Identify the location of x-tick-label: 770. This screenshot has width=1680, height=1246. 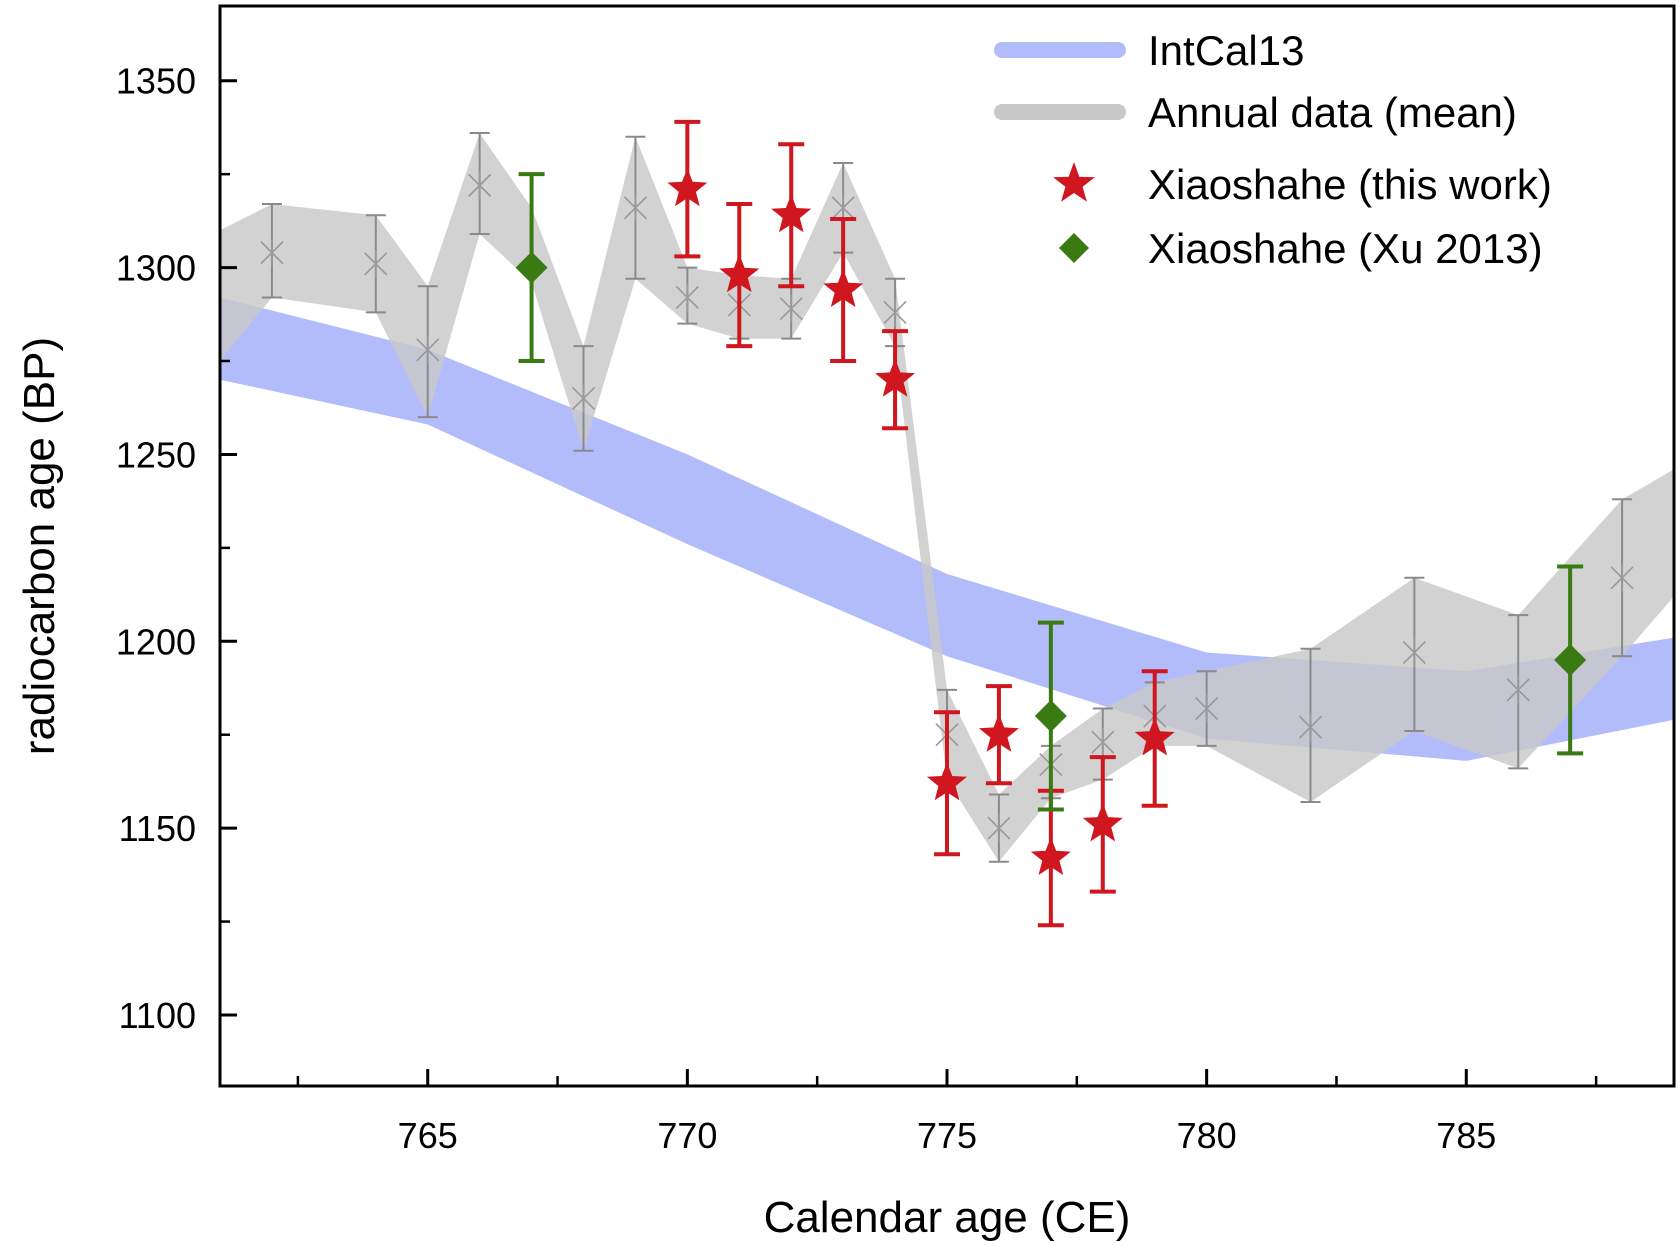
(687, 1135).